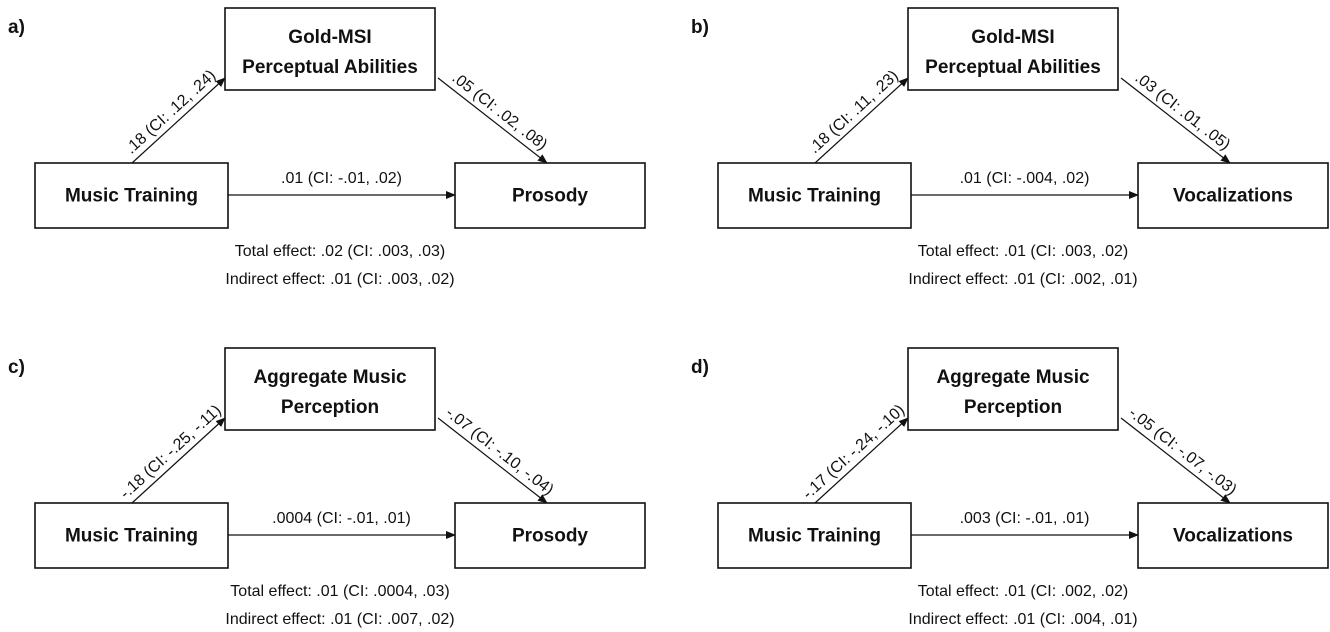  What do you see at coordinates (700, 27) in the screenshot?
I see `panel-label: b)` at bounding box center [700, 27].